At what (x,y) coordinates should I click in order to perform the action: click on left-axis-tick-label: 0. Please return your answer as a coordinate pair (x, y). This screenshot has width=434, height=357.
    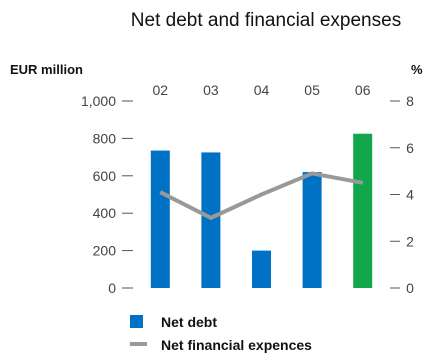
    Looking at the image, I should click on (112, 288).